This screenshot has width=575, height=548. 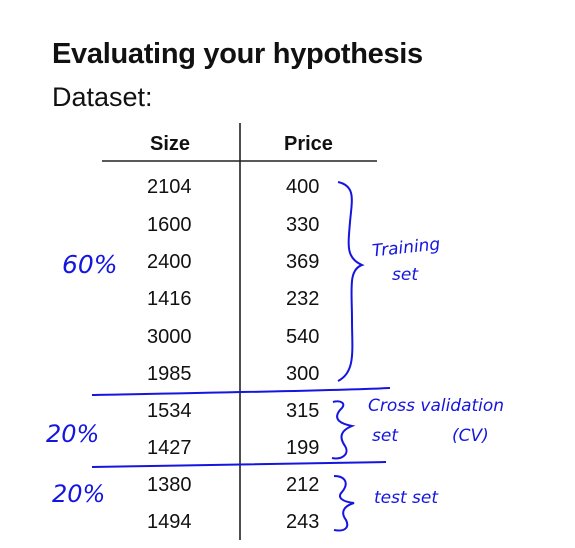 What do you see at coordinates (385, 436) in the screenshot?
I see `cv-label-line2: set` at bounding box center [385, 436].